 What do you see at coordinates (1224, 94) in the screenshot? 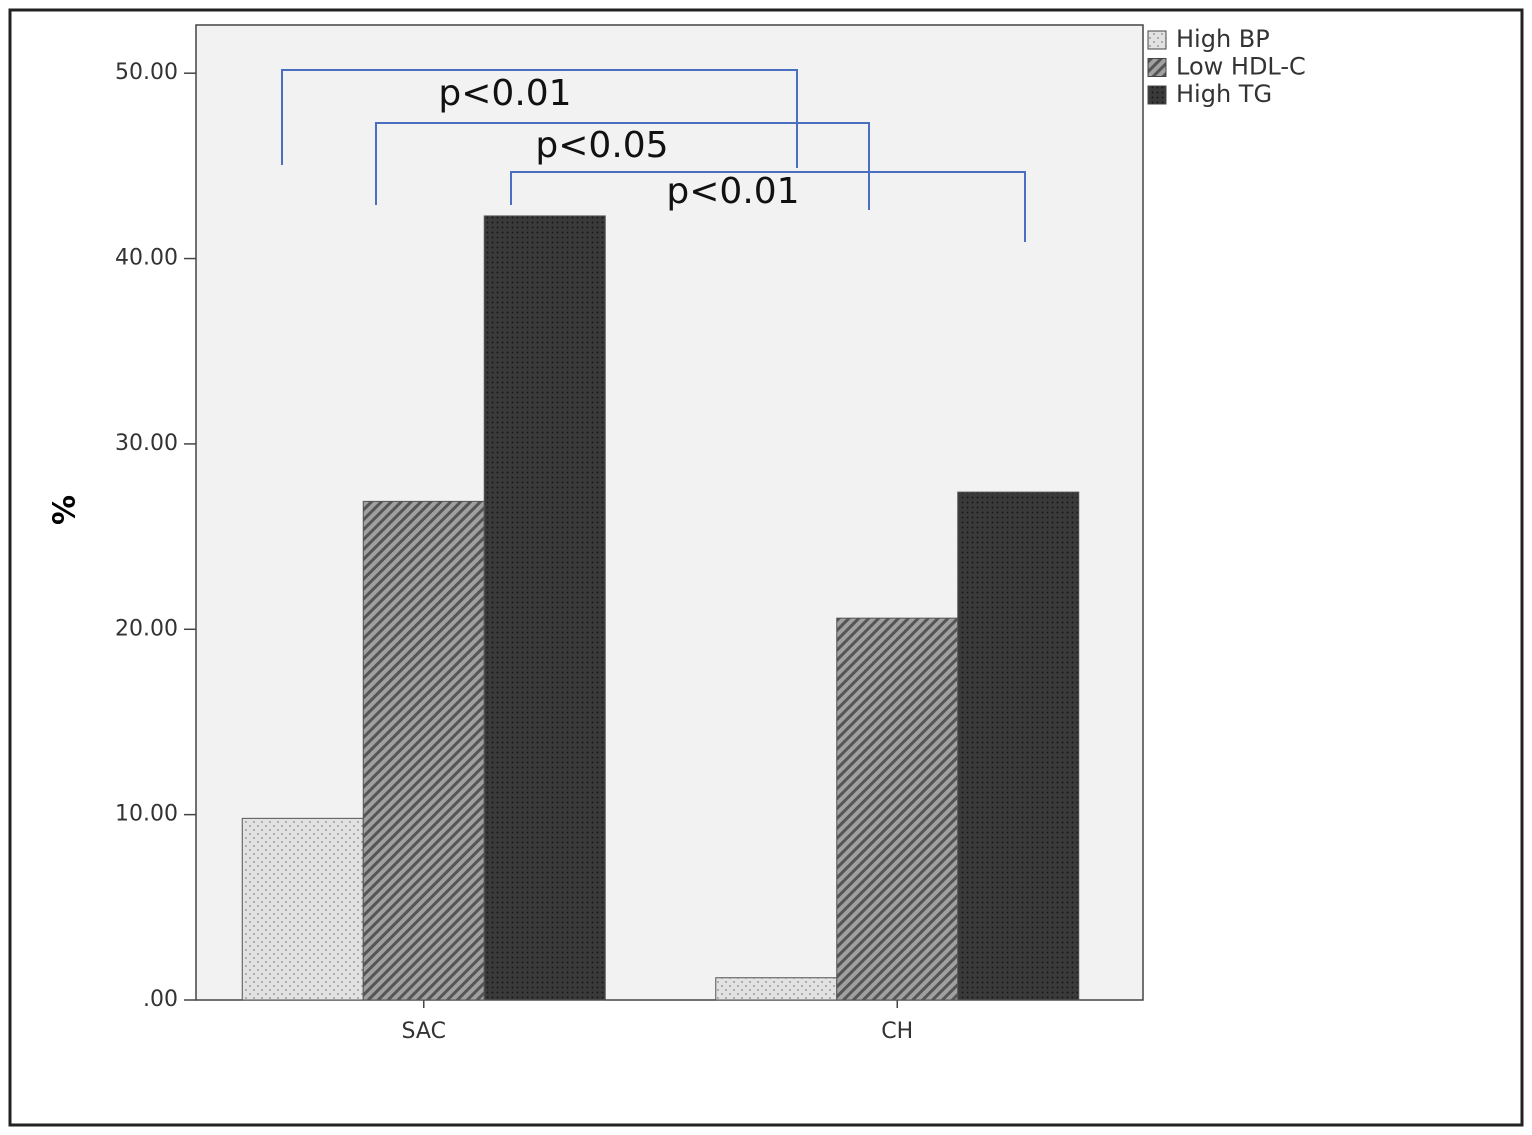
I see `legend-label: High TG` at bounding box center [1224, 94].